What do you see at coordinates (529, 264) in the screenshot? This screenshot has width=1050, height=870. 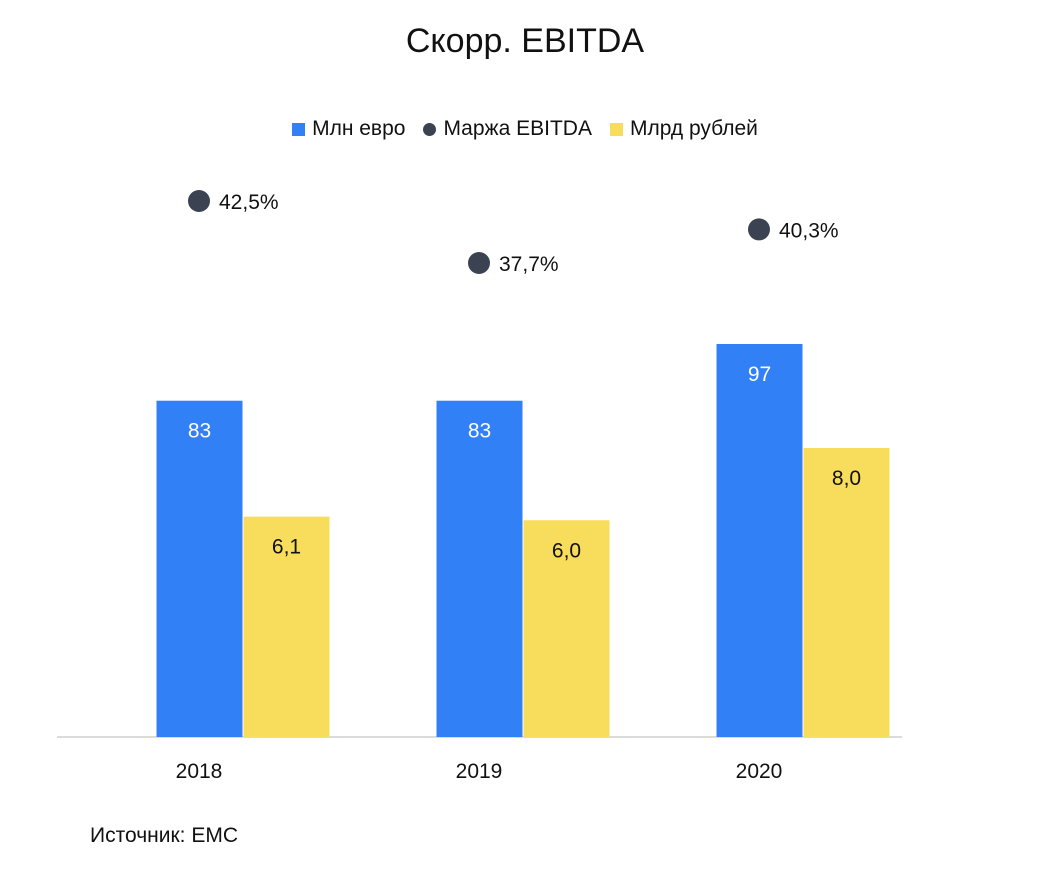 I see `margin-label-2019: 37,7%` at bounding box center [529, 264].